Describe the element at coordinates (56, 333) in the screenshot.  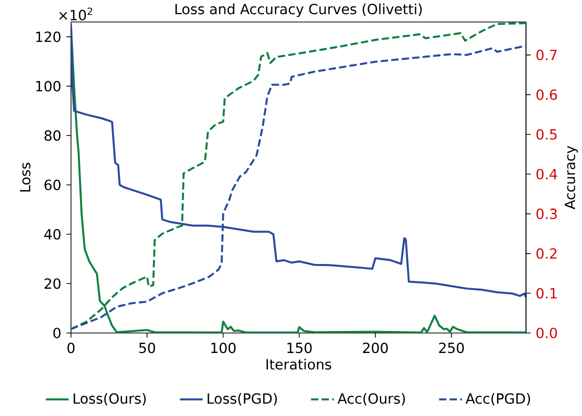
I see `y-tick-label: 0` at that location.